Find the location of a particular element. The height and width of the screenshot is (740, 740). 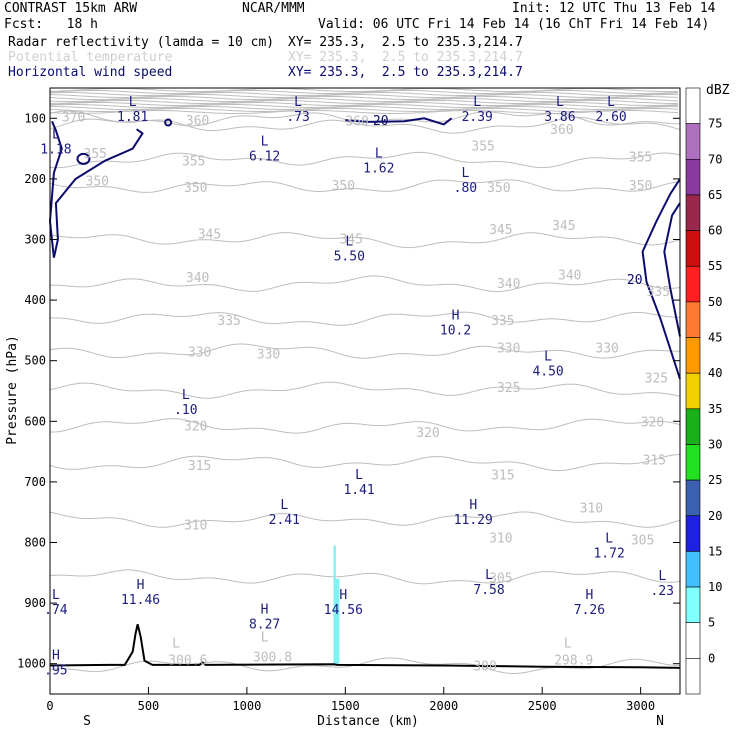

wind-extremum-mark-4: L is located at coordinates (611, 102).